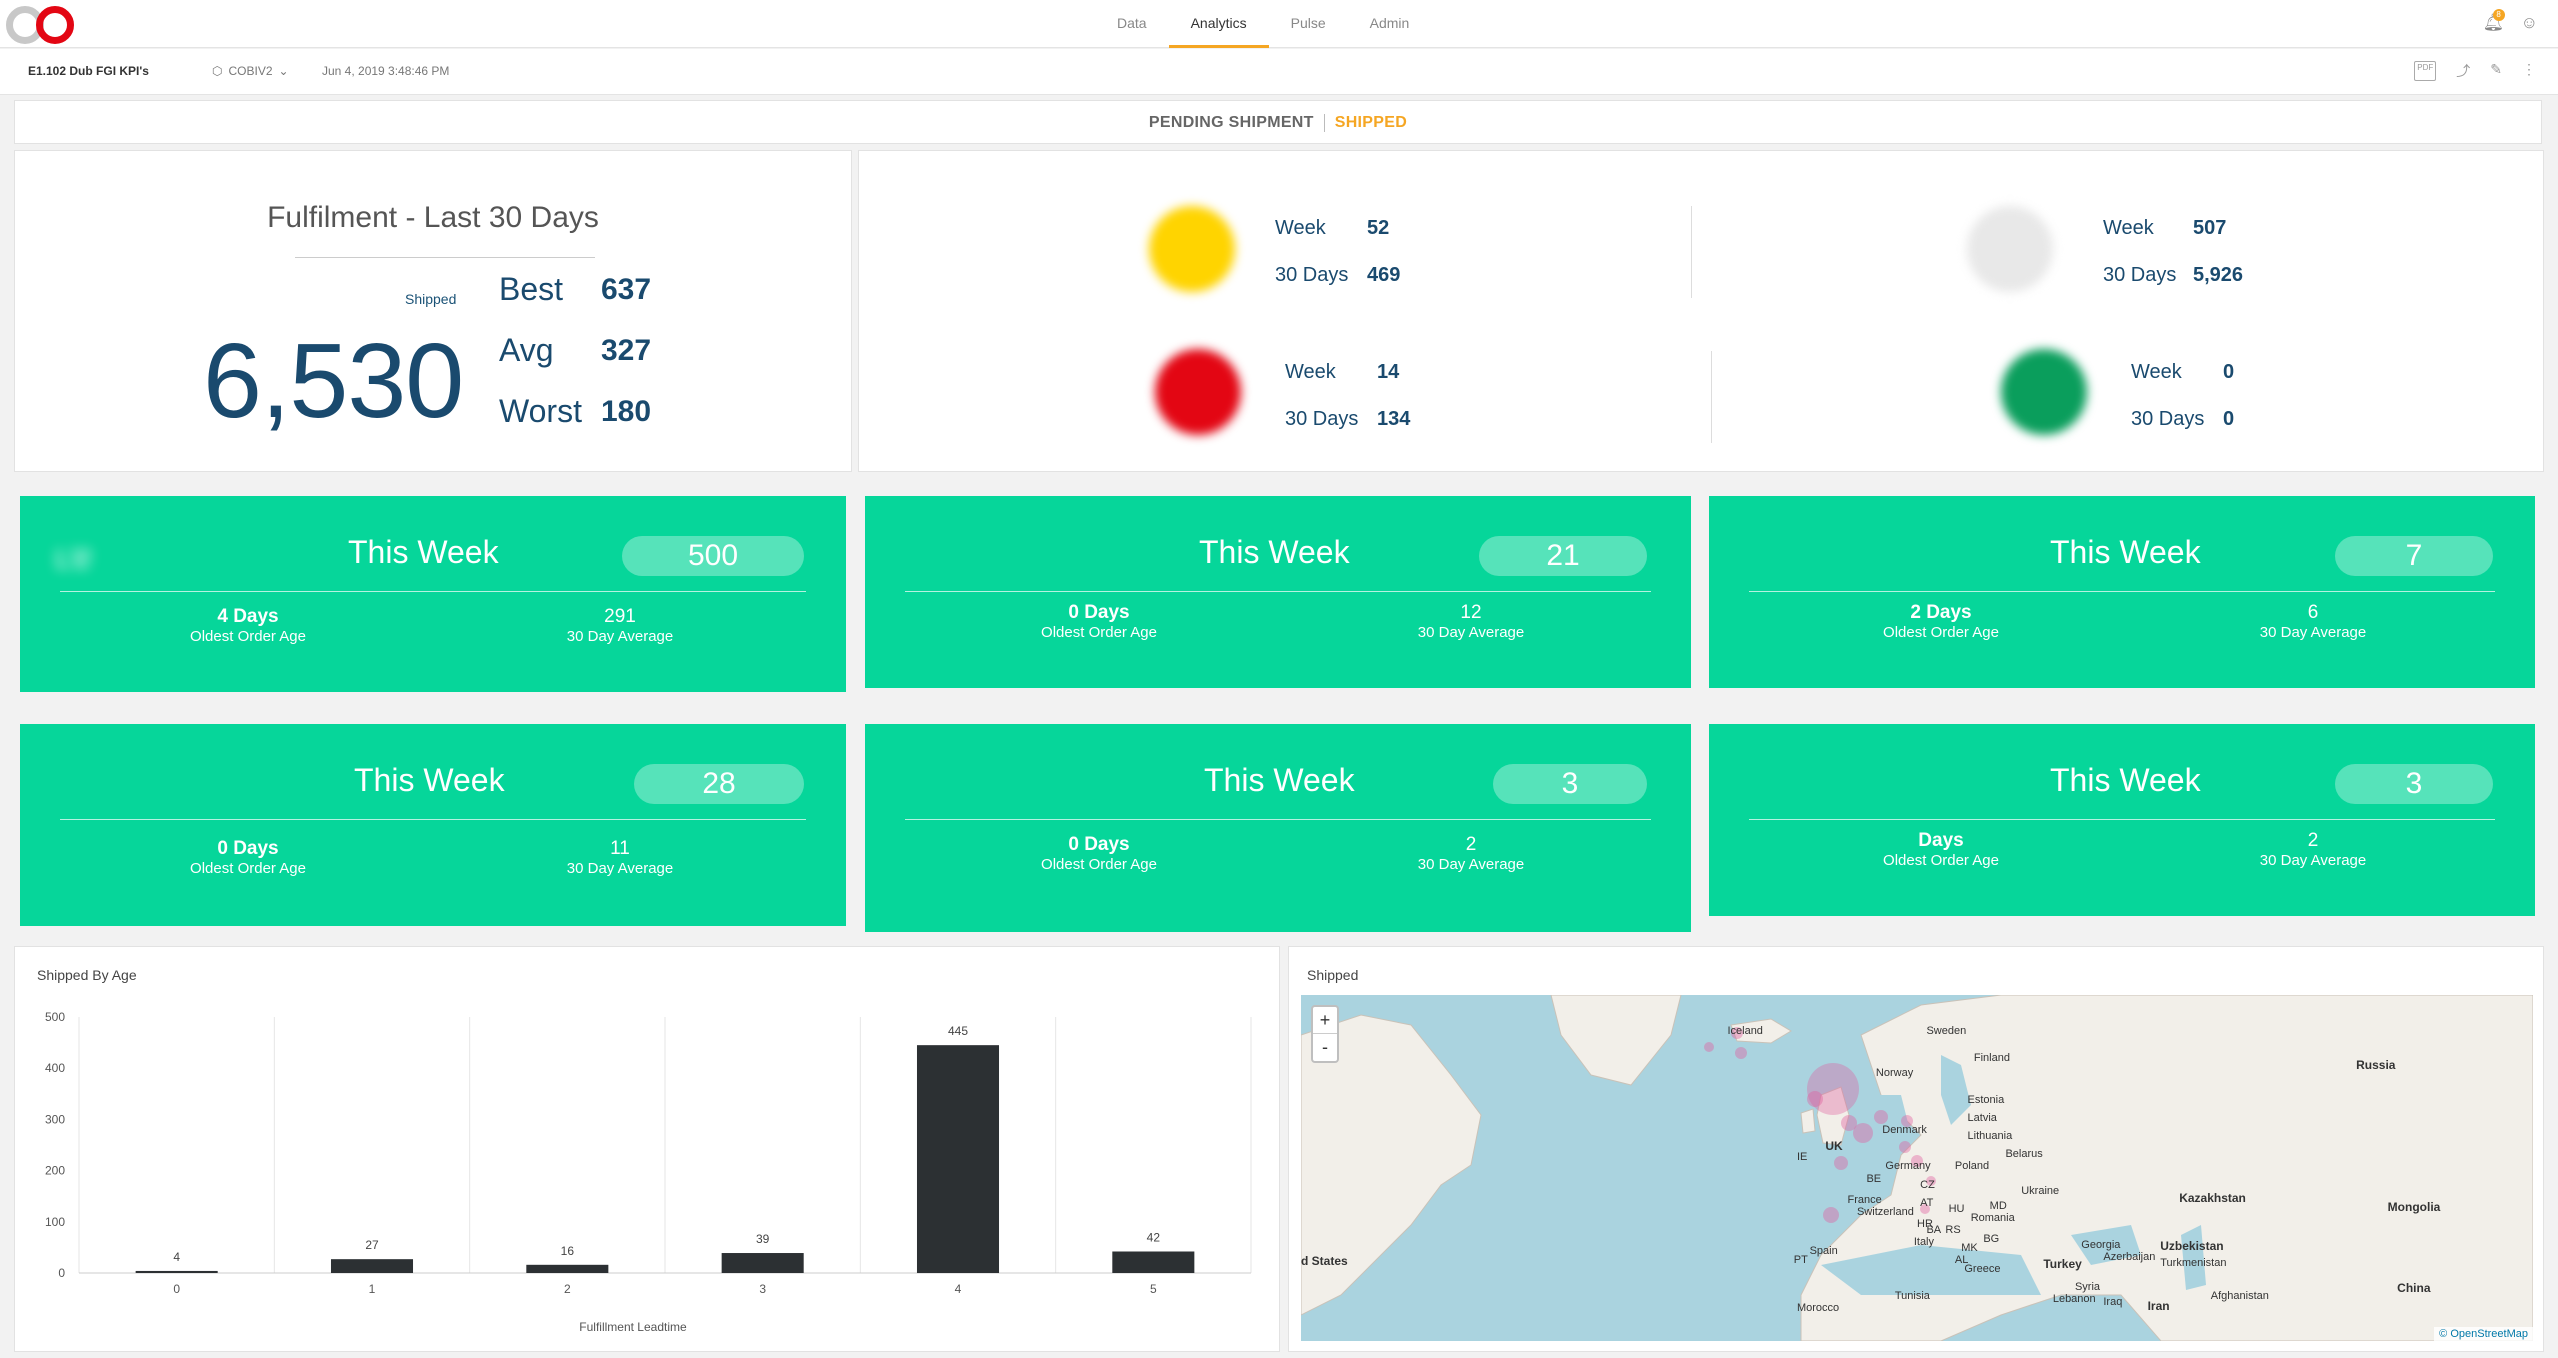  What do you see at coordinates (2463, 71) in the screenshot?
I see `share-icon: ⤴` at bounding box center [2463, 71].